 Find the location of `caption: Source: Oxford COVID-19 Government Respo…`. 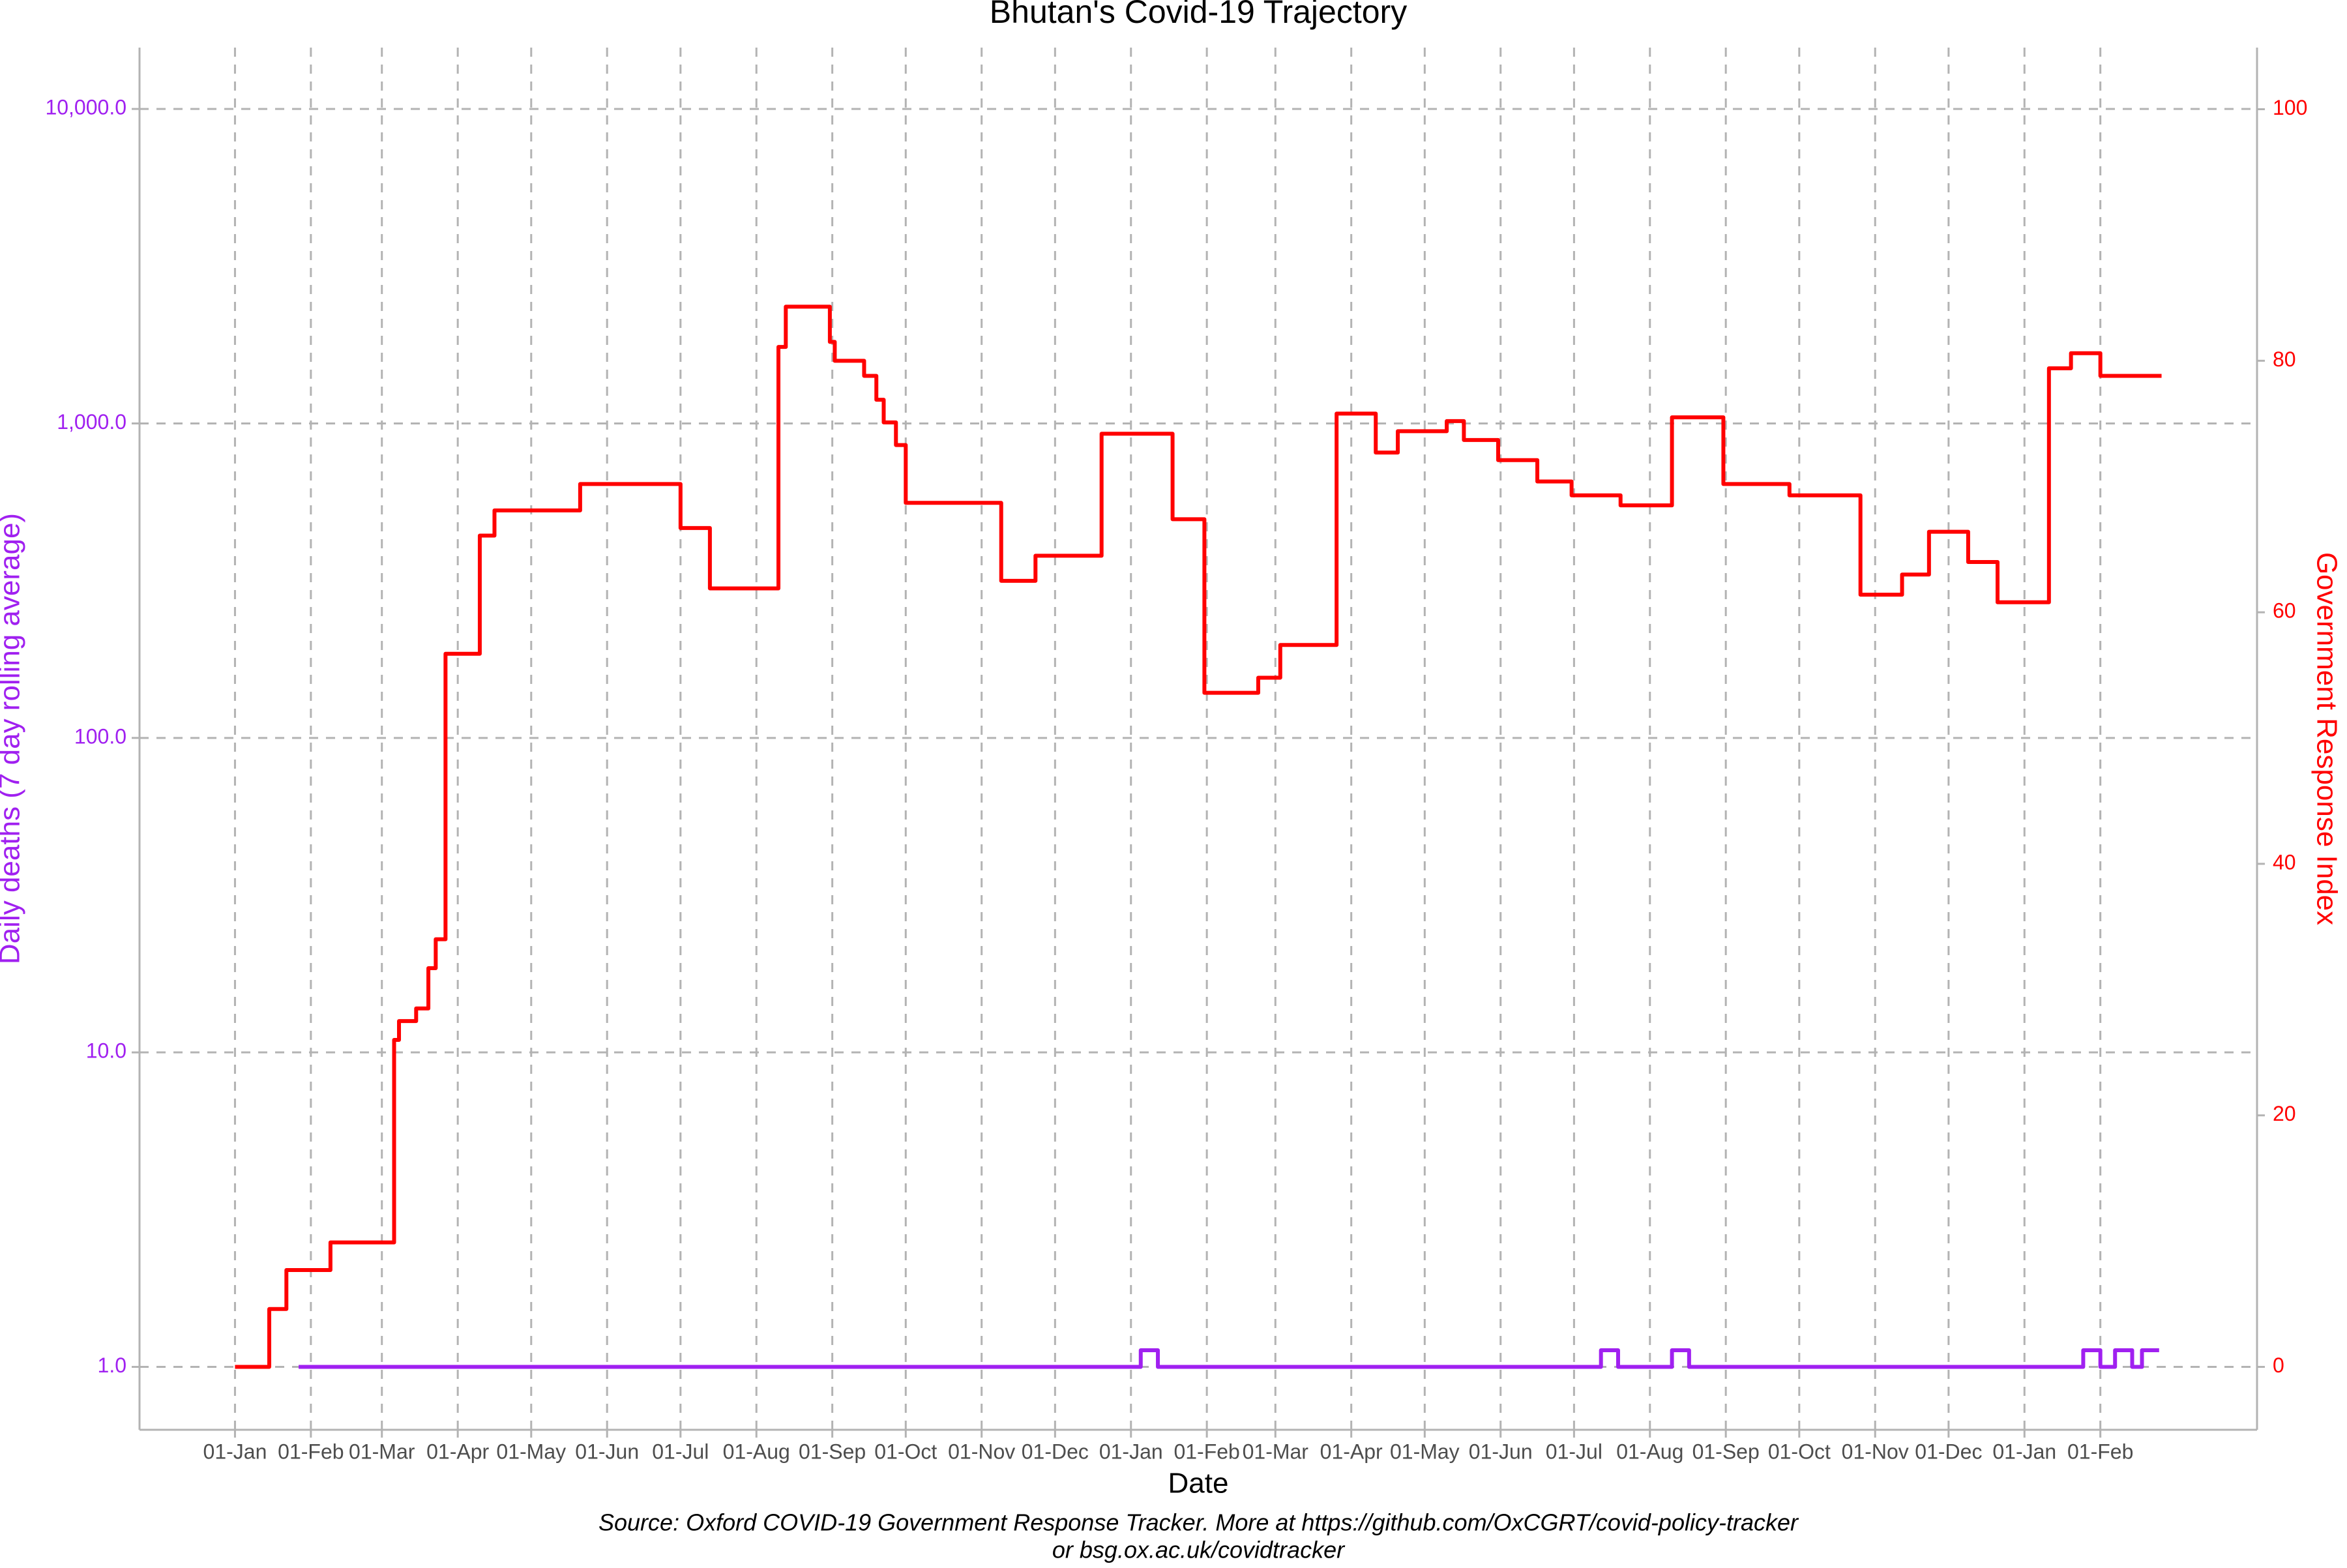

caption: Source: Oxford COVID-19 Government Respo… is located at coordinates (1198, 1523).